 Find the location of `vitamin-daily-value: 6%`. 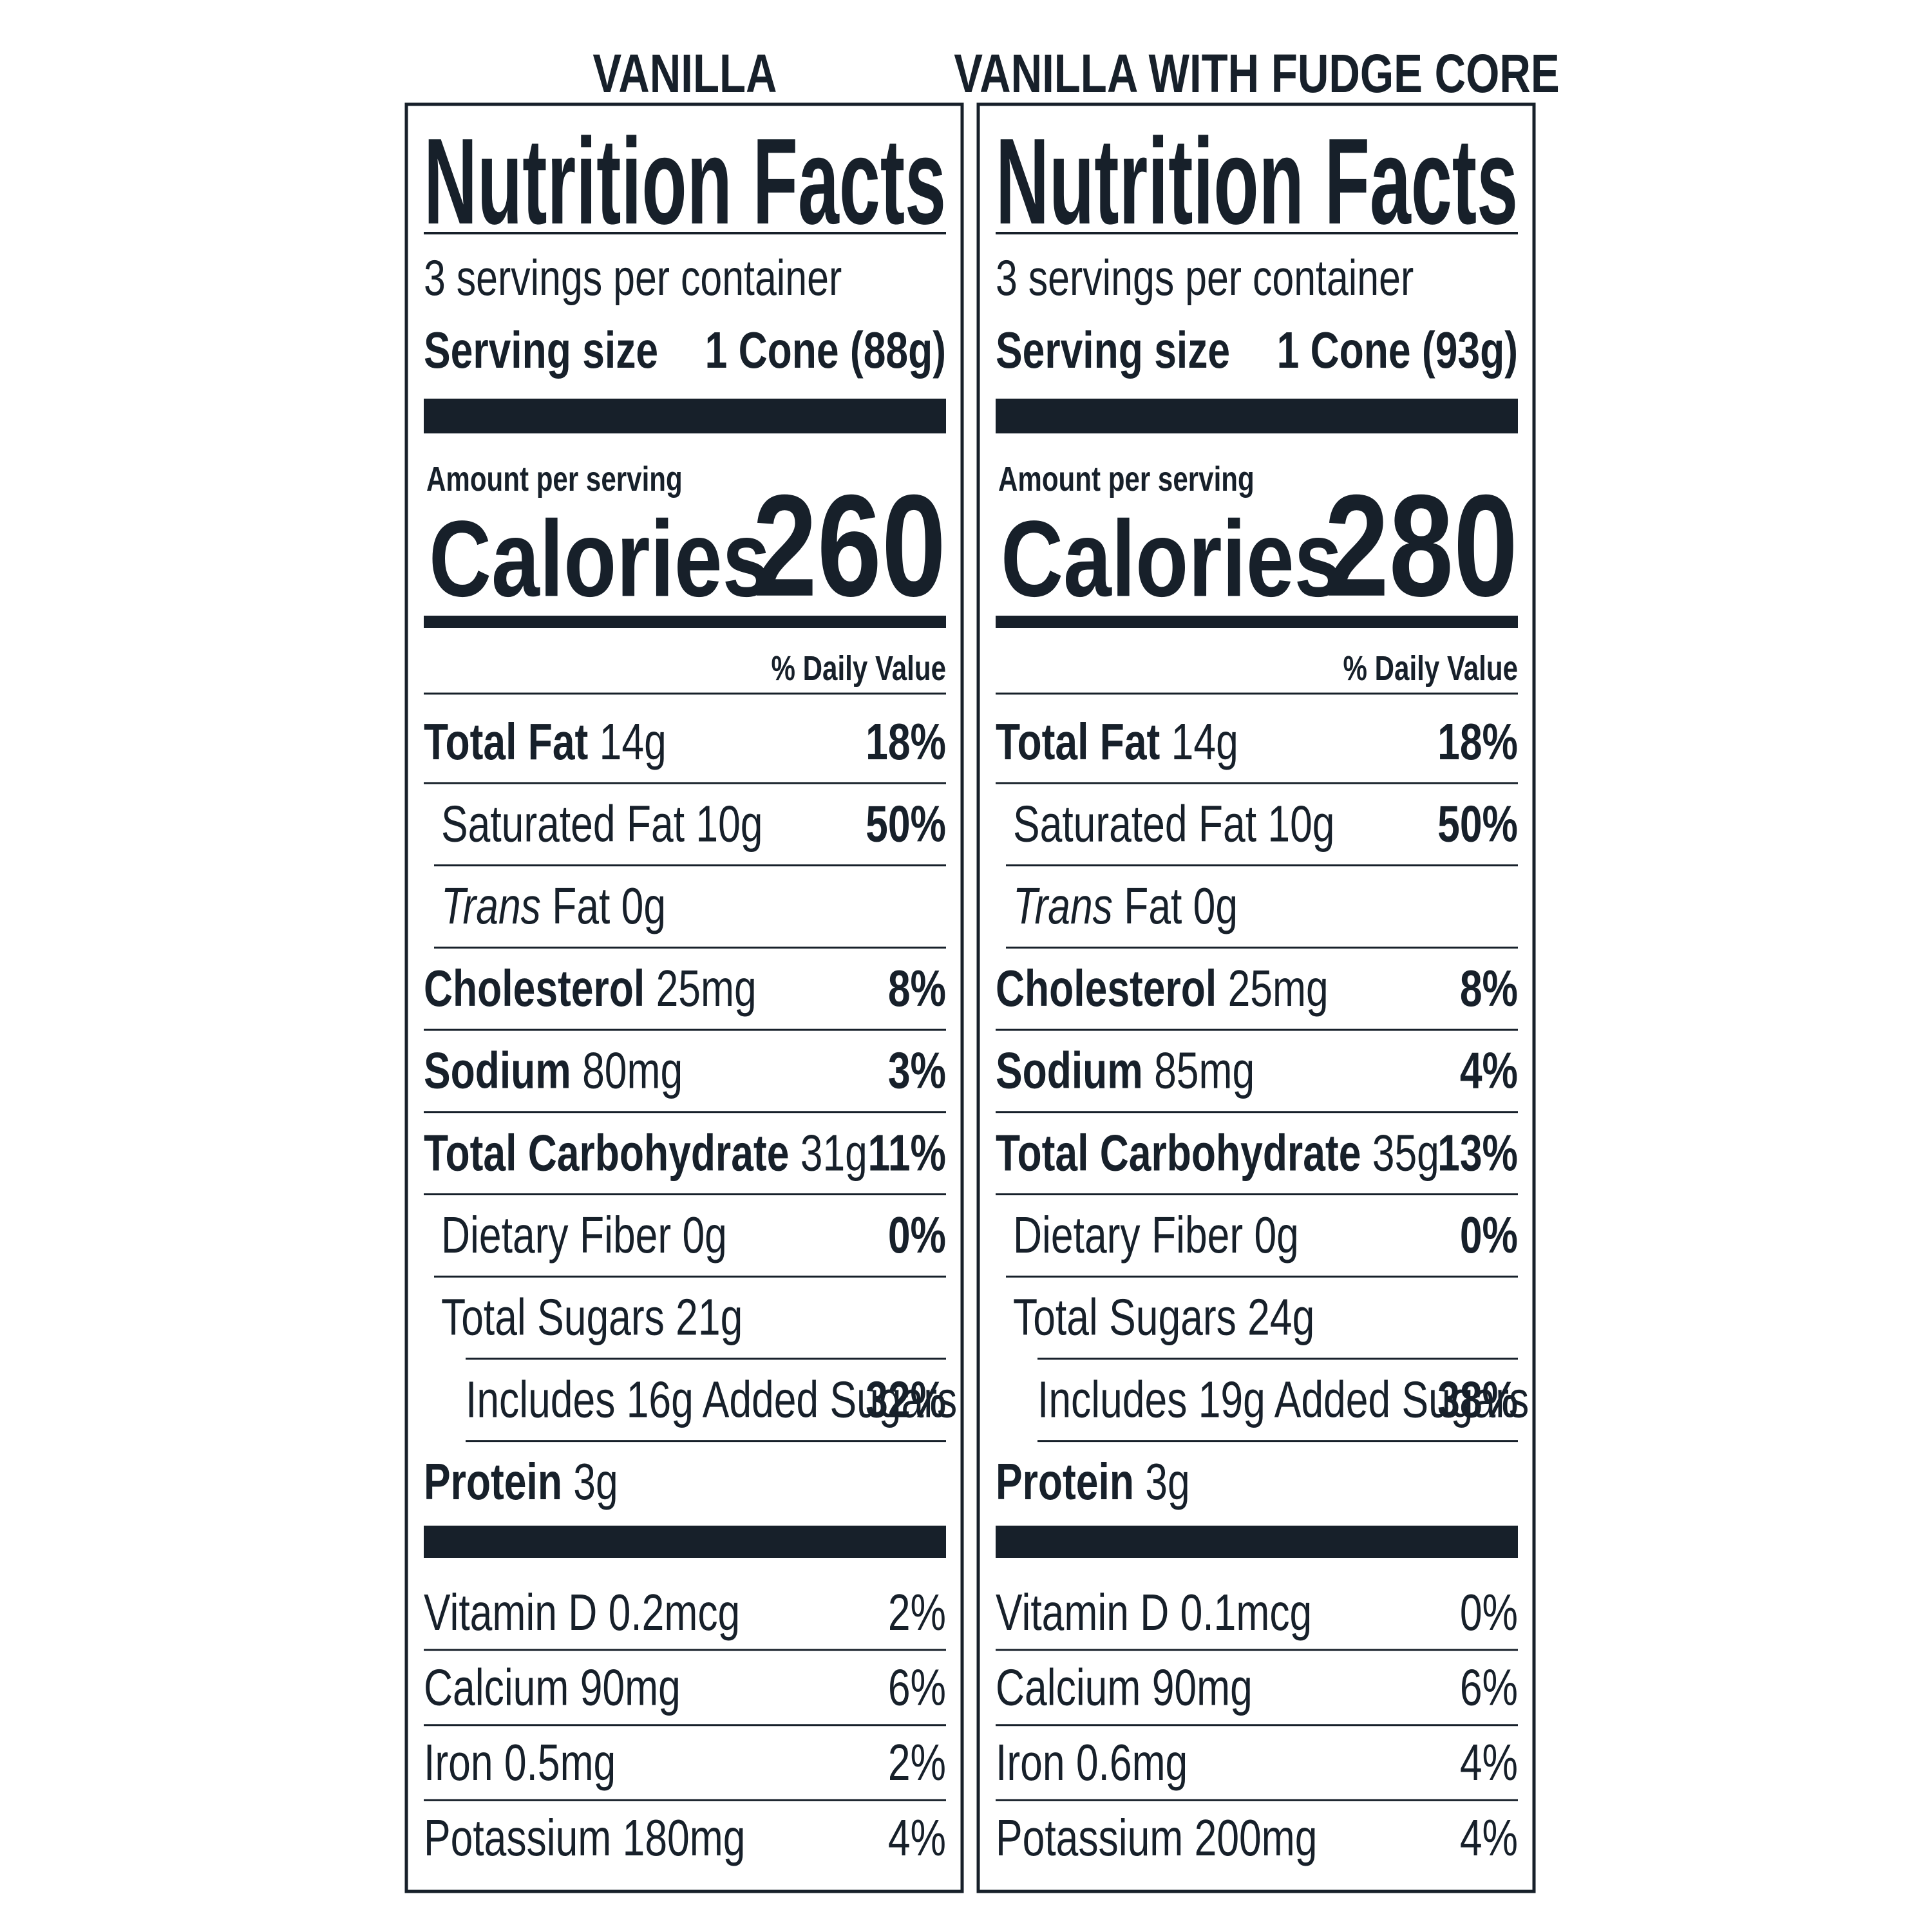

vitamin-daily-value: 6% is located at coordinates (1489, 1688).